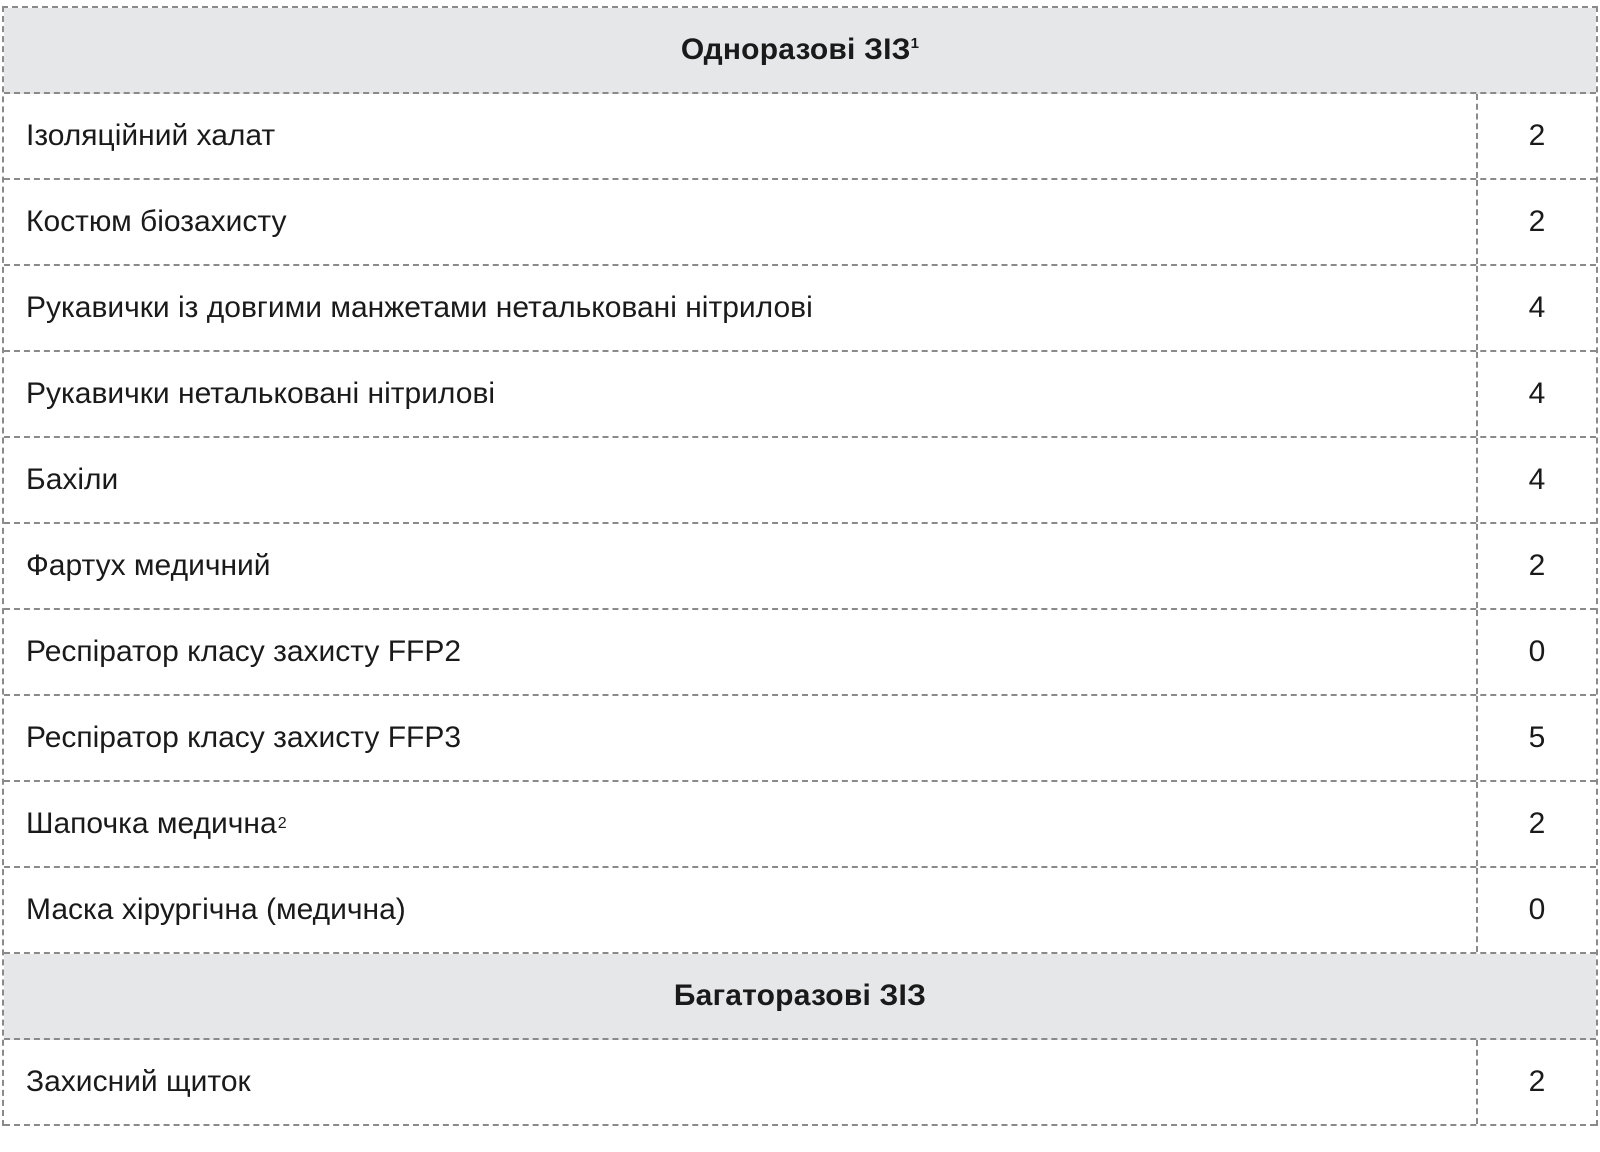 Image resolution: width=1600 pixels, height=1152 pixels. What do you see at coordinates (741, 222) in the screenshot?
I see `item-label: Костюм біозахисту` at bounding box center [741, 222].